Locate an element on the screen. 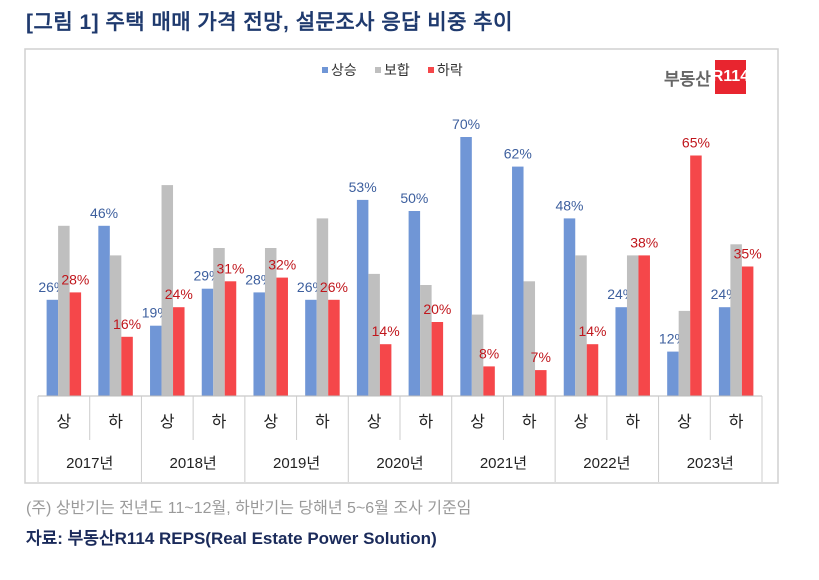  legend-label-3: 하락 is located at coordinates (450, 70).